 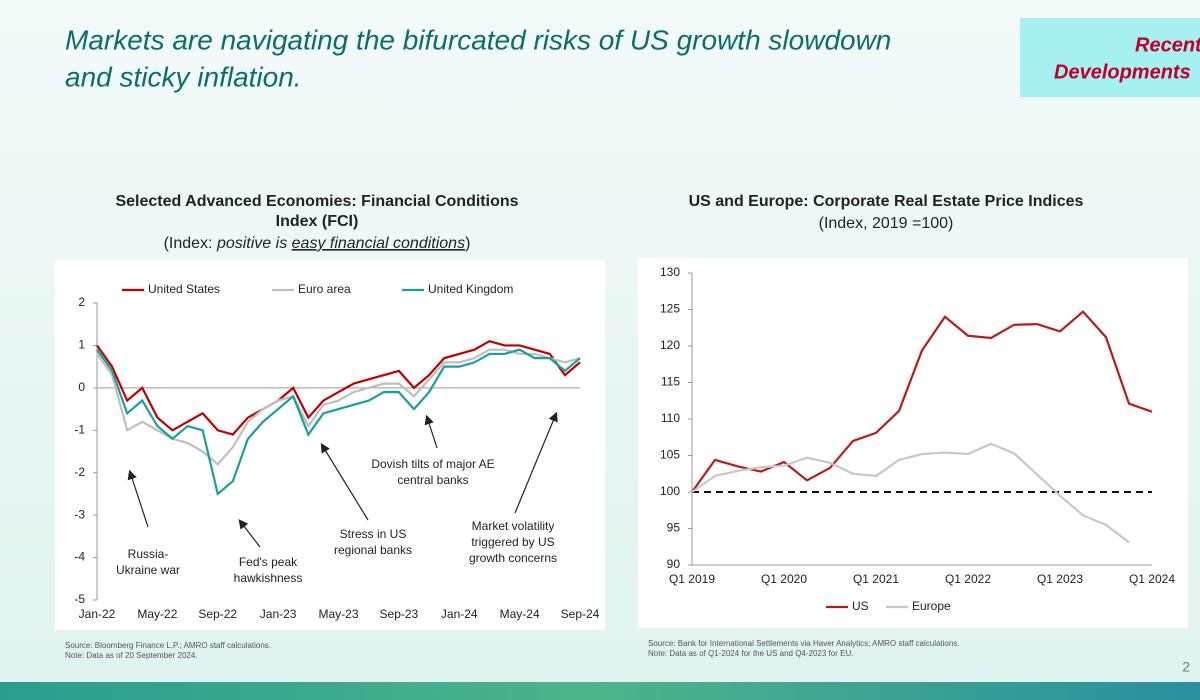 I want to click on y-tick-label: -1, so click(x=79, y=429).